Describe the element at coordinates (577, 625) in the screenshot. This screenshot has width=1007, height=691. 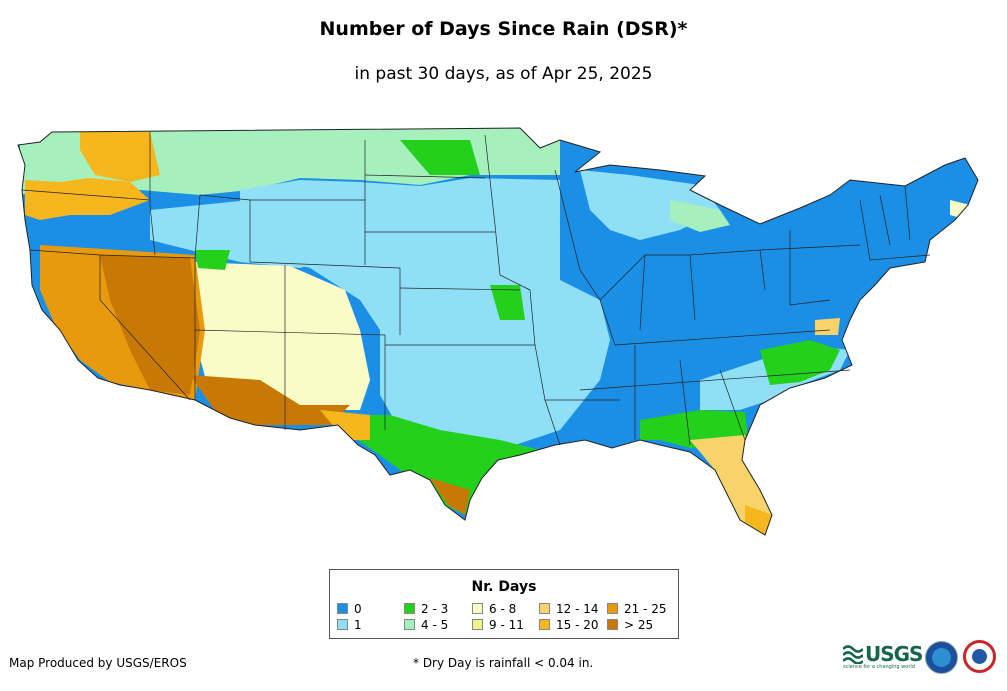
I see `legend-label-15-20: 15 - 20` at that location.